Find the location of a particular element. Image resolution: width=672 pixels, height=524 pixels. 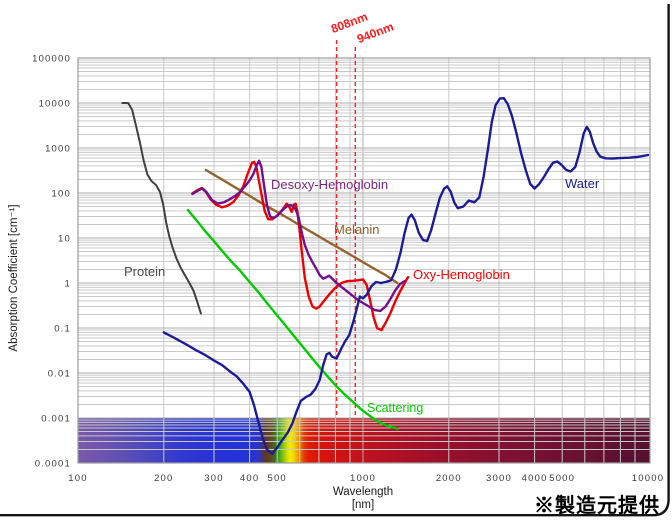

y-tick-label: 10000 is located at coordinates (55, 104).